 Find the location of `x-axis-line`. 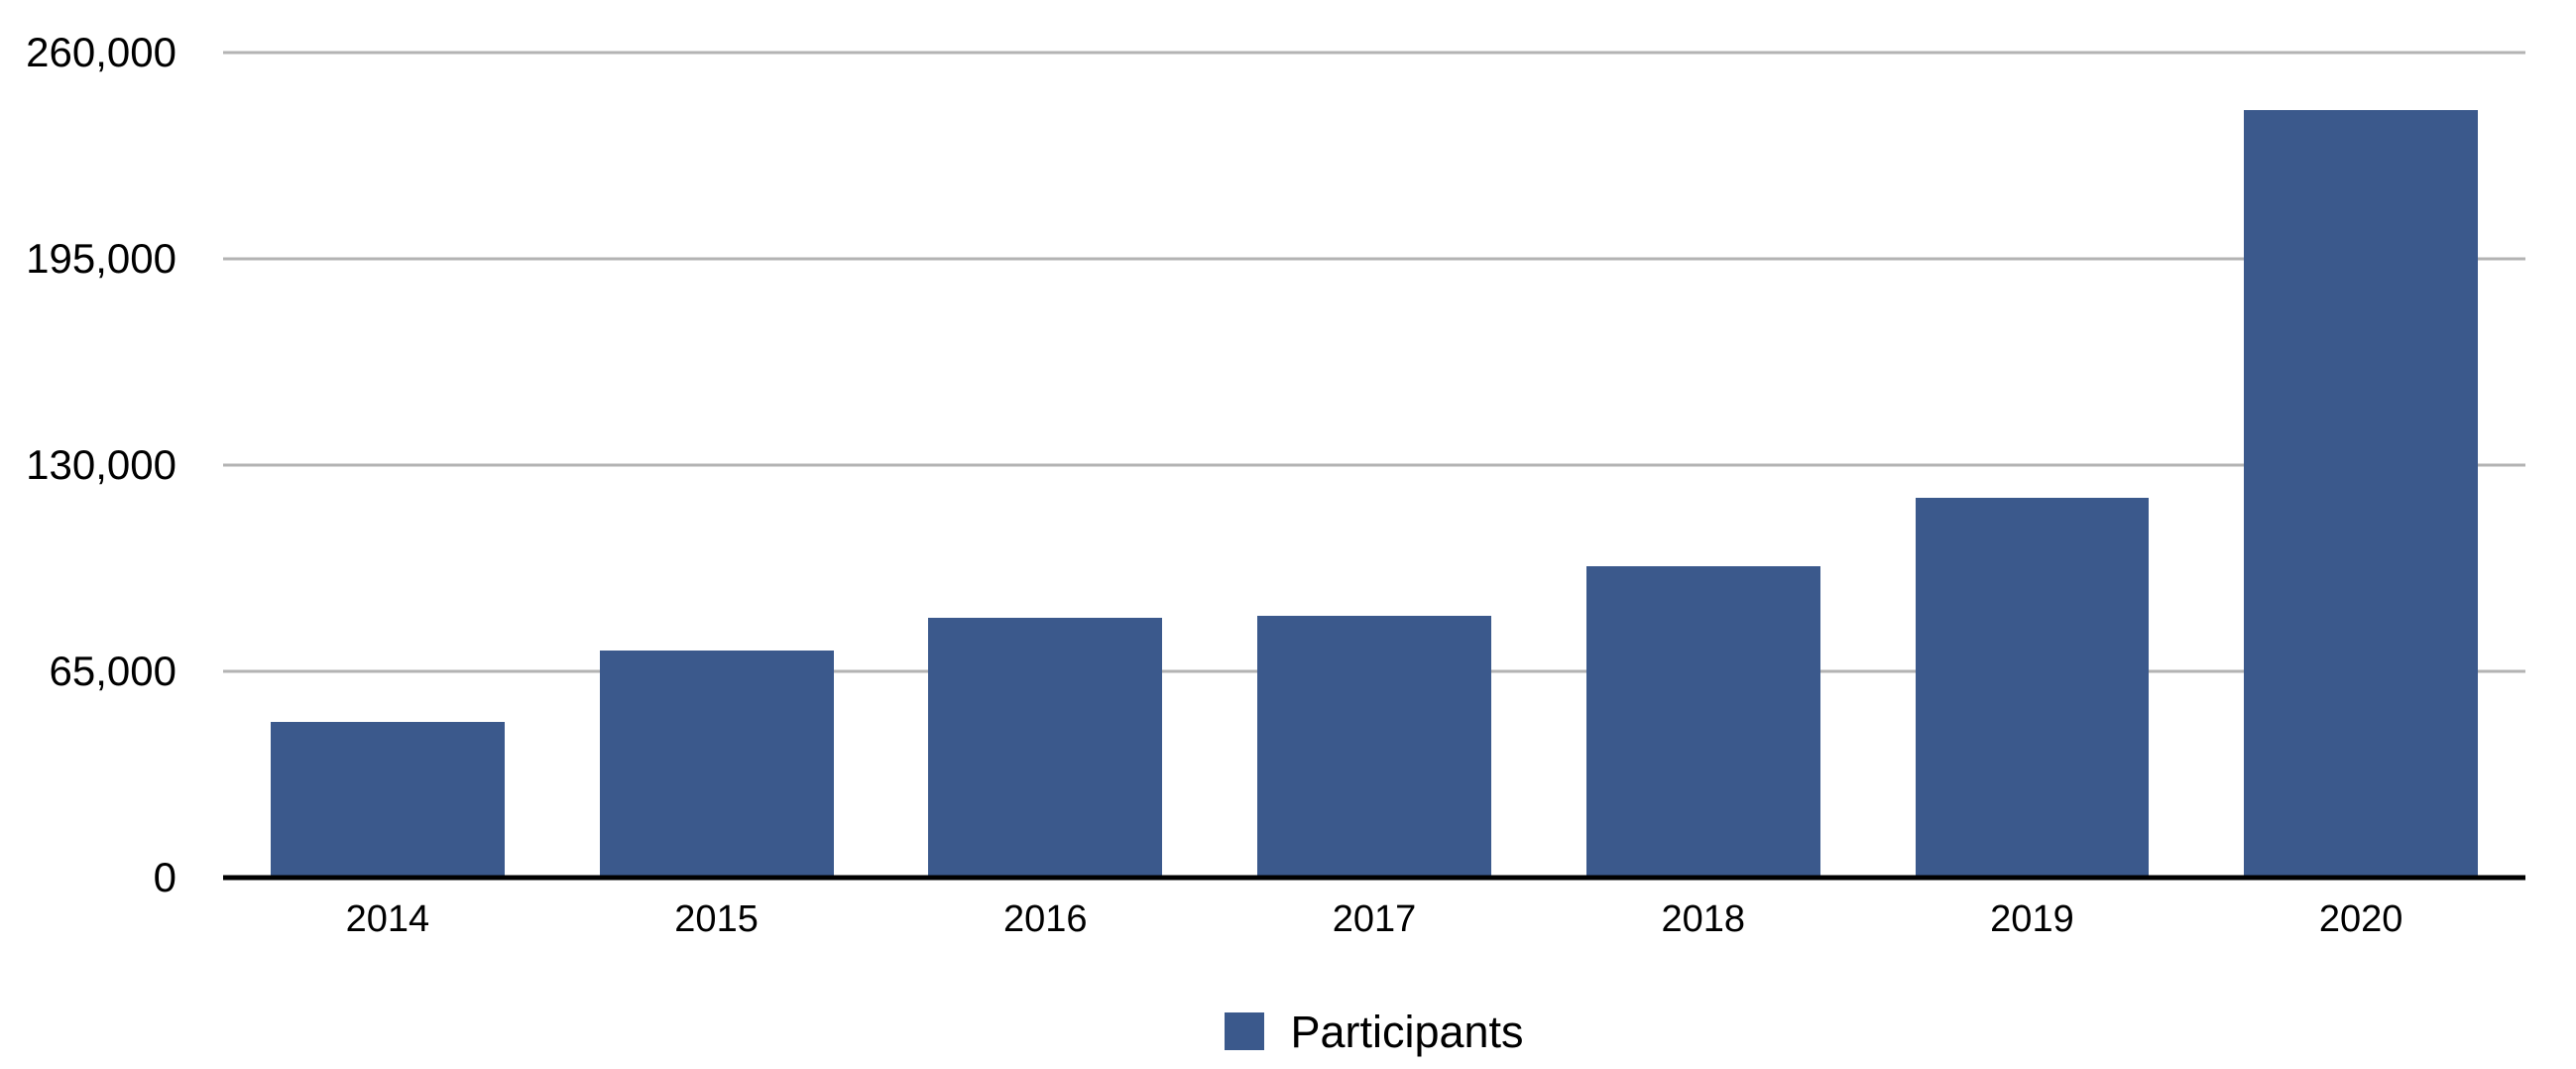

x-axis-line is located at coordinates (1374, 878).